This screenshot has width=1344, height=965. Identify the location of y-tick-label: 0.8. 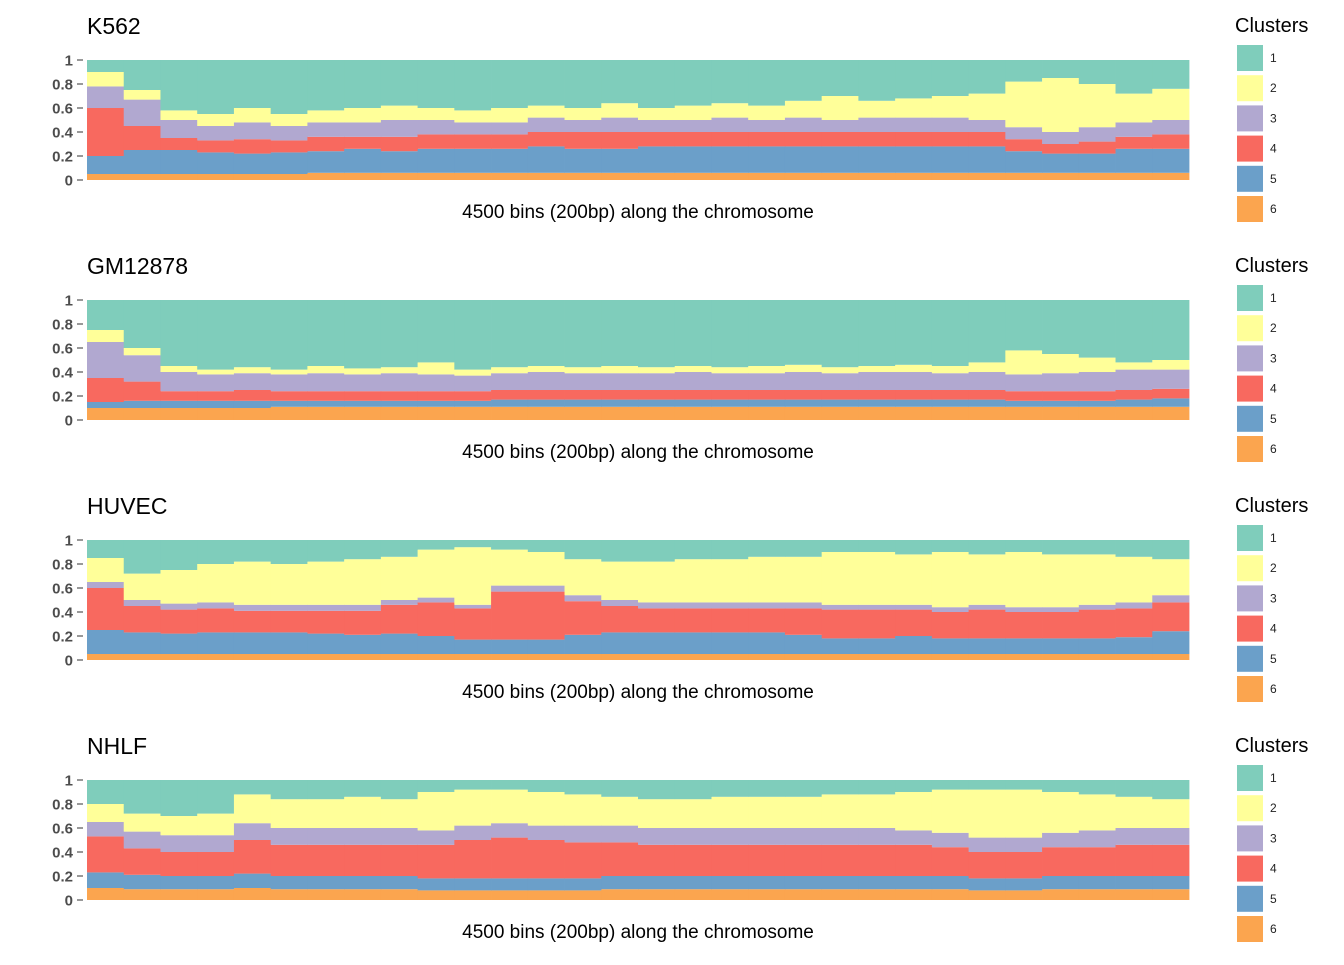
(62, 85).